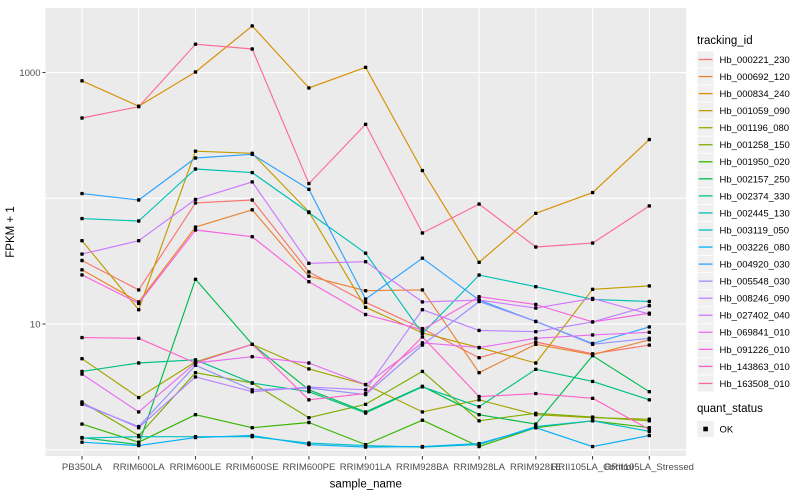 This screenshot has width=800, height=500. Describe the element at coordinates (755, 145) in the screenshot. I see `legend-item-label: Hb_001258_150` at that location.